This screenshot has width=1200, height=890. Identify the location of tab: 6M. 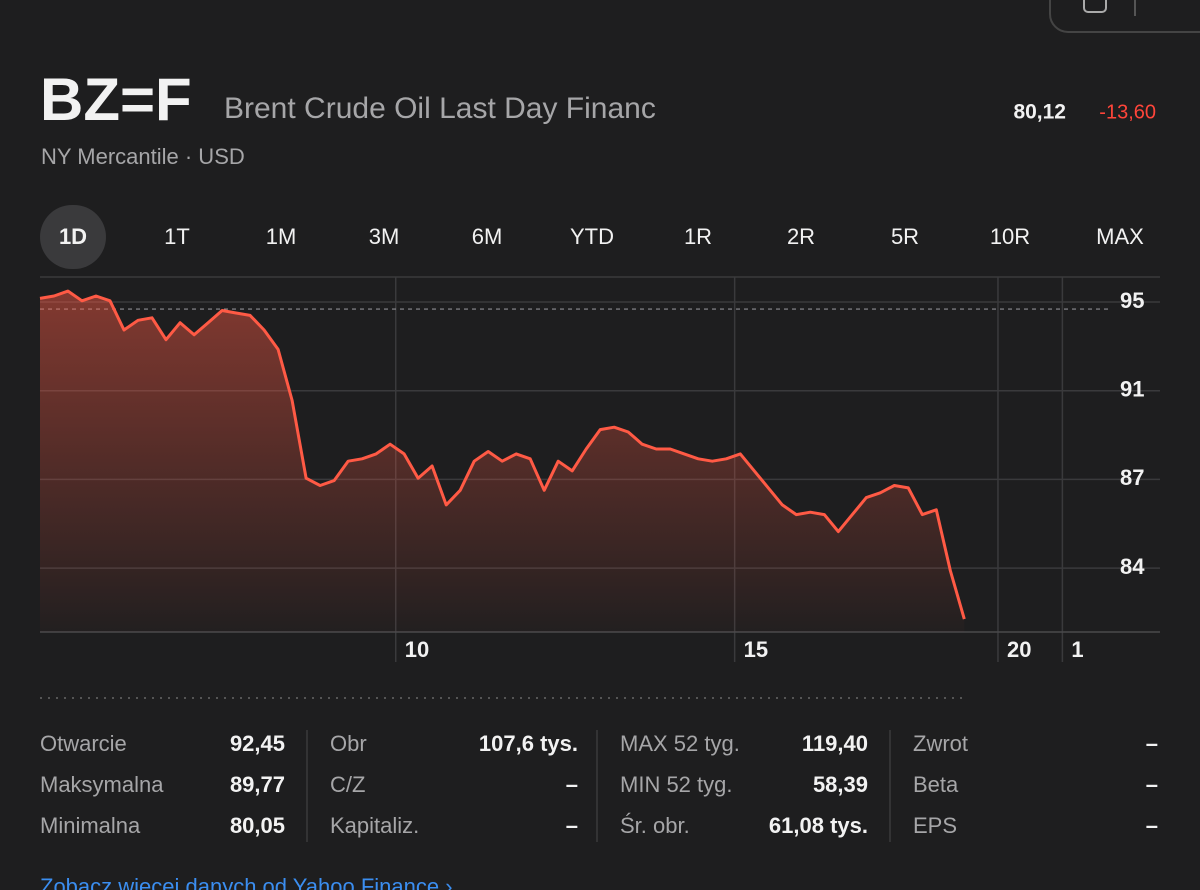
(487, 236).